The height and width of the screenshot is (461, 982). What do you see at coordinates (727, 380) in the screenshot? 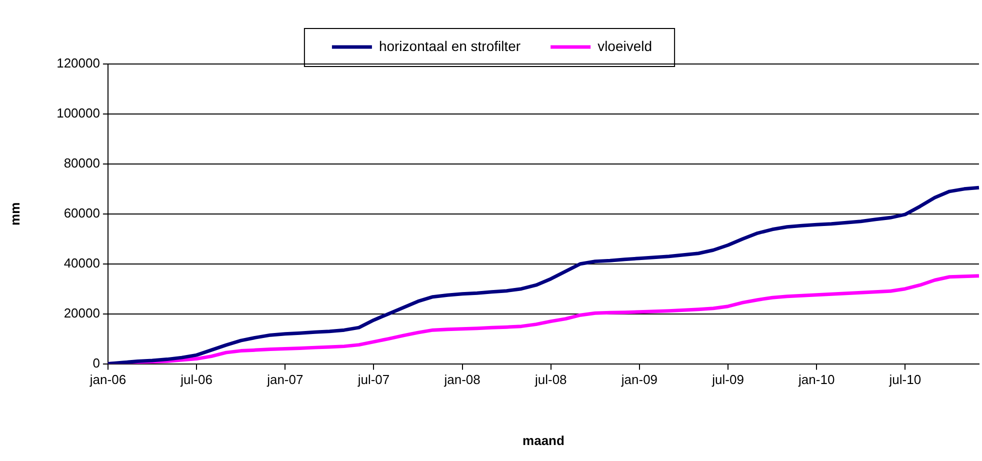
I see `x-tick-label: jul-09` at bounding box center [727, 380].